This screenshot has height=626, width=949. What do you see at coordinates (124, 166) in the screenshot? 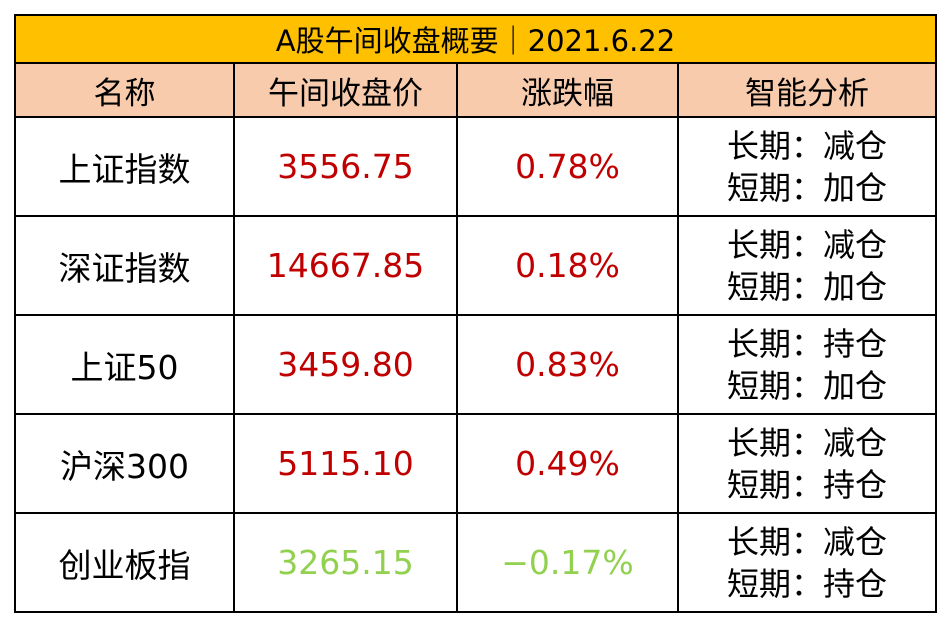
I see `index-name: 上证指数` at bounding box center [124, 166].